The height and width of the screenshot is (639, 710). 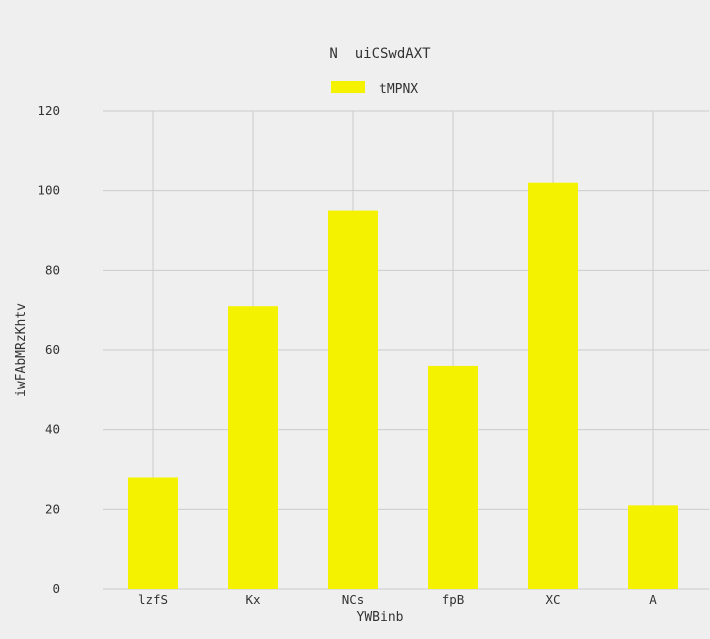 I want to click on legend-label: tMPNX, so click(x=398, y=89).